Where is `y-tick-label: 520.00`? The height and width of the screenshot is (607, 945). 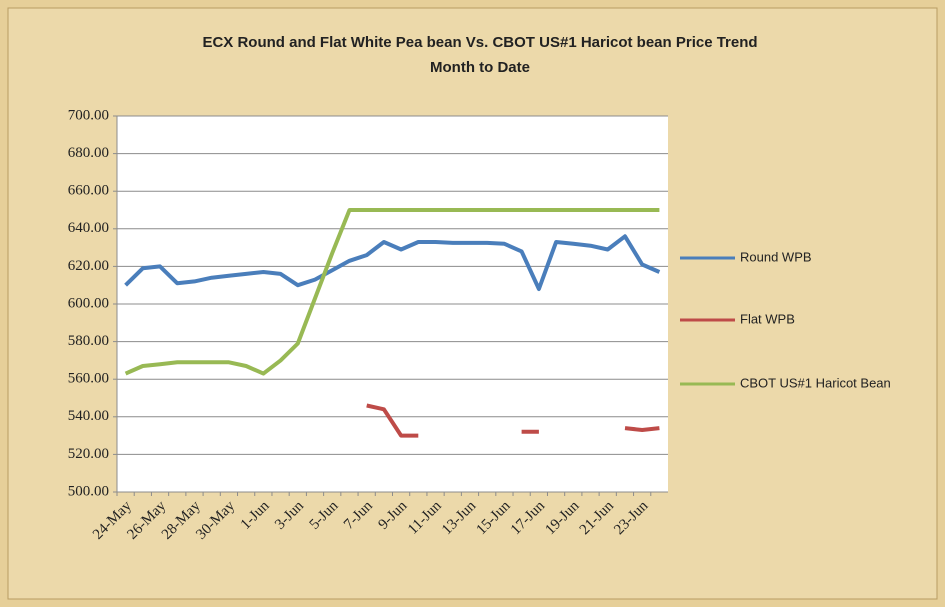
y-tick-label: 520.00 is located at coordinates (88, 454).